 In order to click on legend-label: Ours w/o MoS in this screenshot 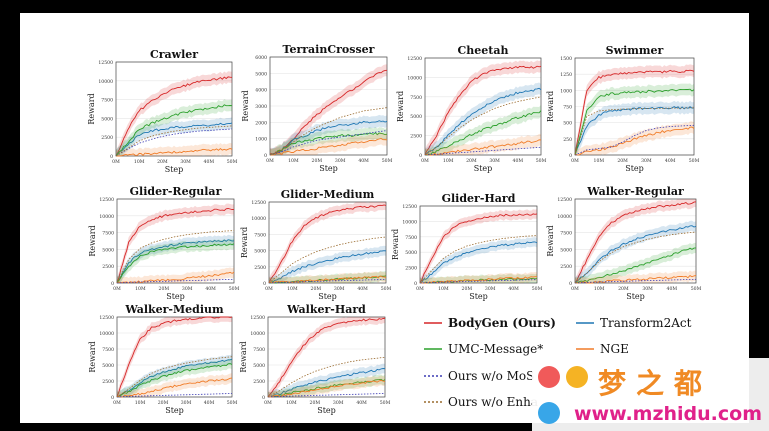, I will do `click(491, 376)`.